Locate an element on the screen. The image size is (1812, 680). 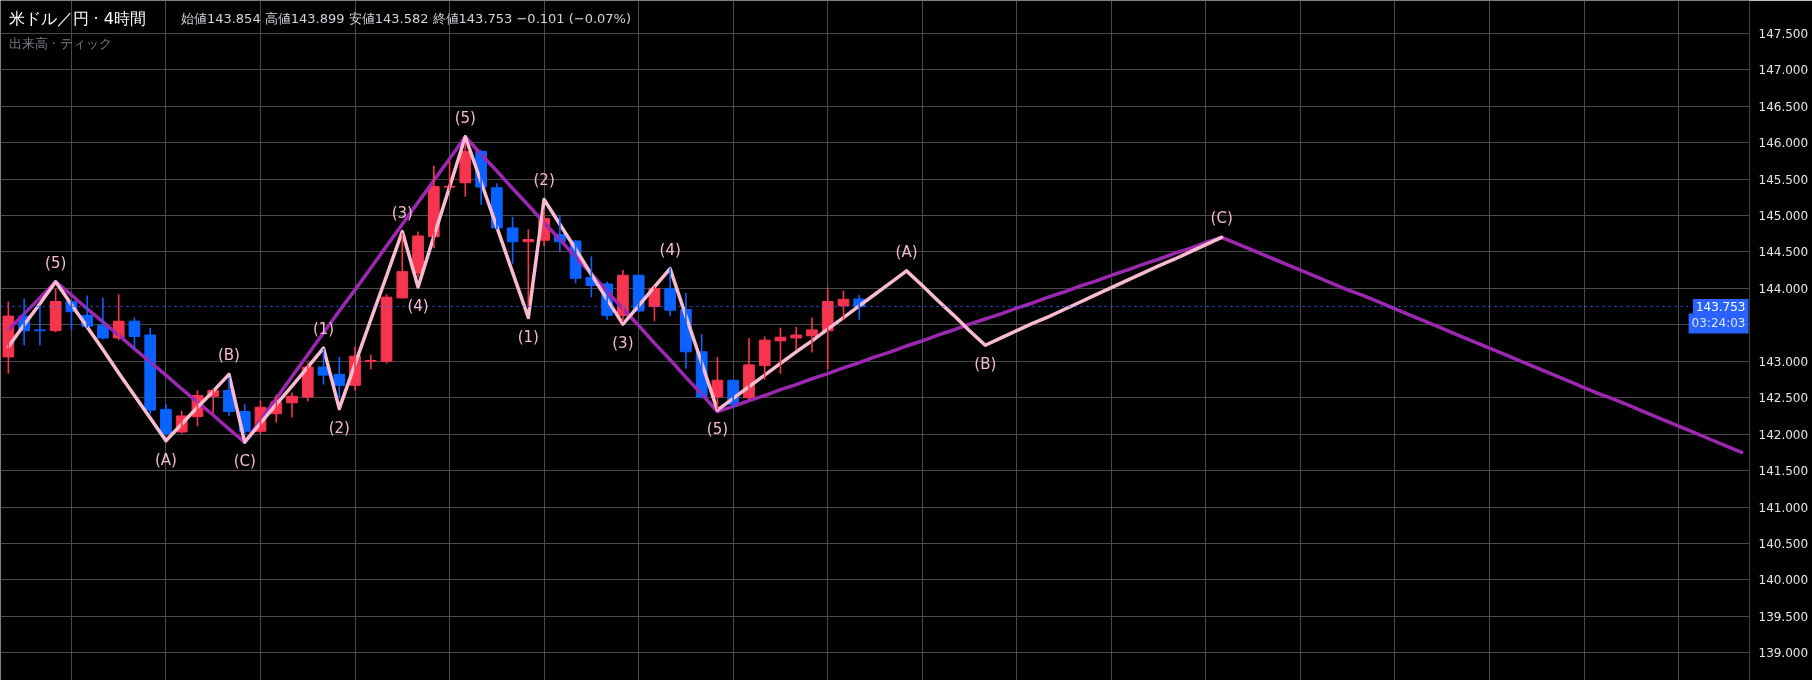
y-tick-label: 144.500 is located at coordinates (1783, 252).